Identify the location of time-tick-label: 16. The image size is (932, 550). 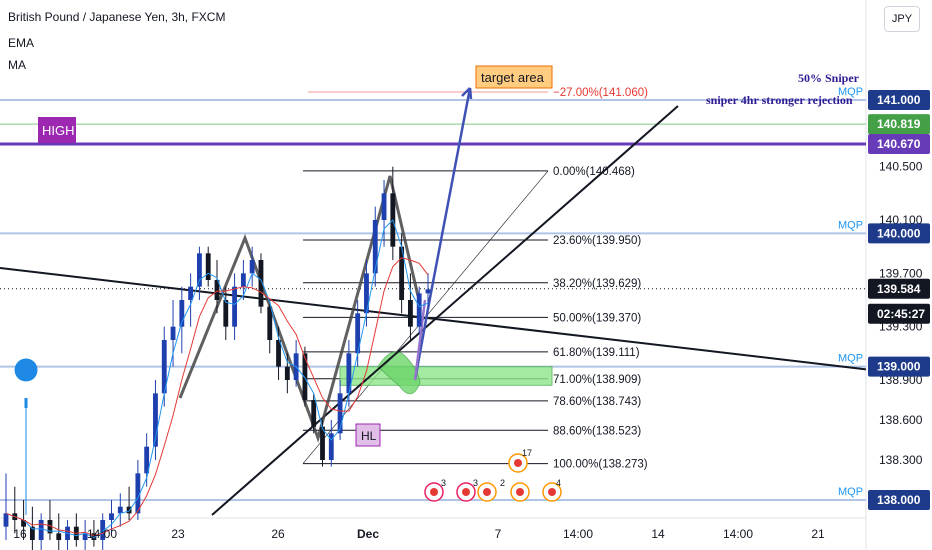
(20, 534).